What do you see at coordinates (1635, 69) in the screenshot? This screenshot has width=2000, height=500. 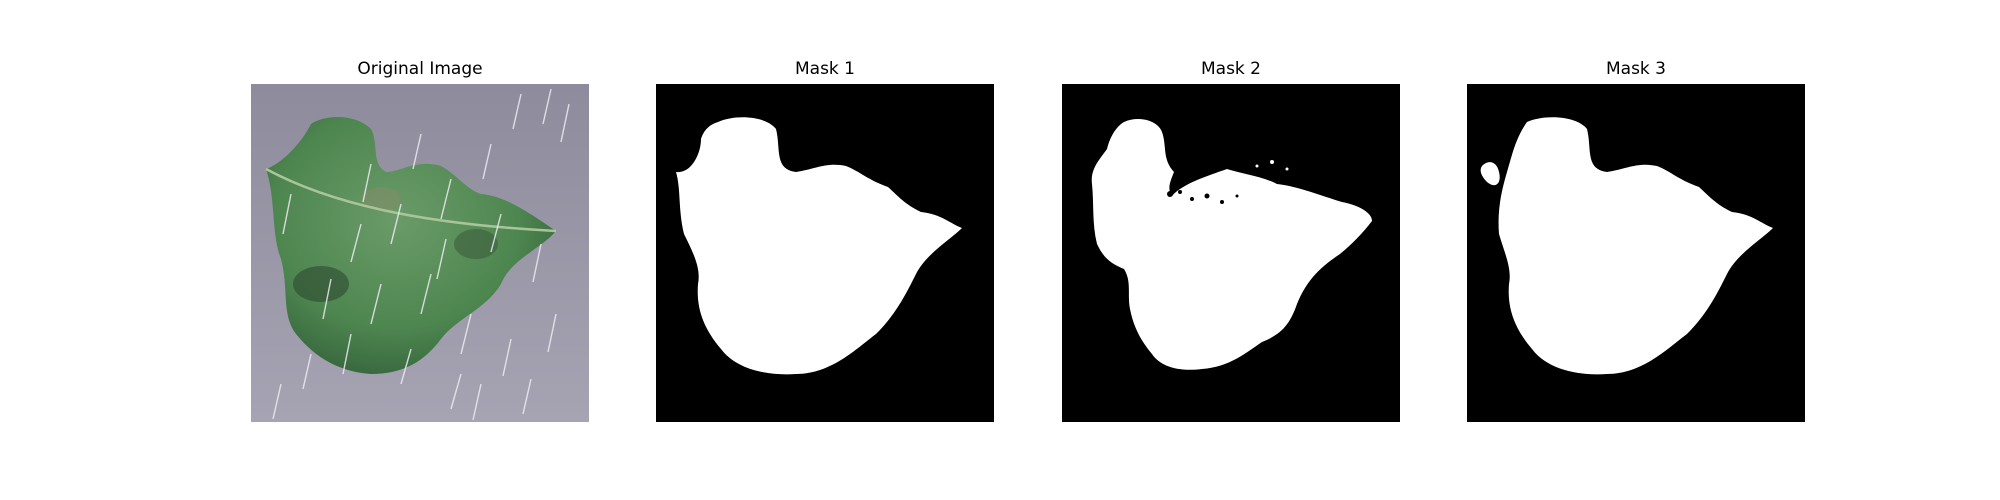 I see `mask-3-title: Mask 3` at bounding box center [1635, 69].